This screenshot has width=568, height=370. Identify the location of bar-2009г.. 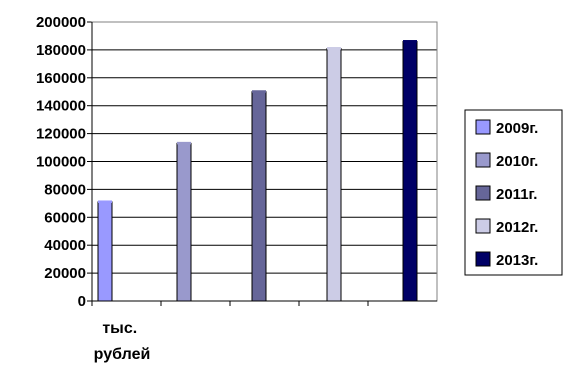
(105, 251).